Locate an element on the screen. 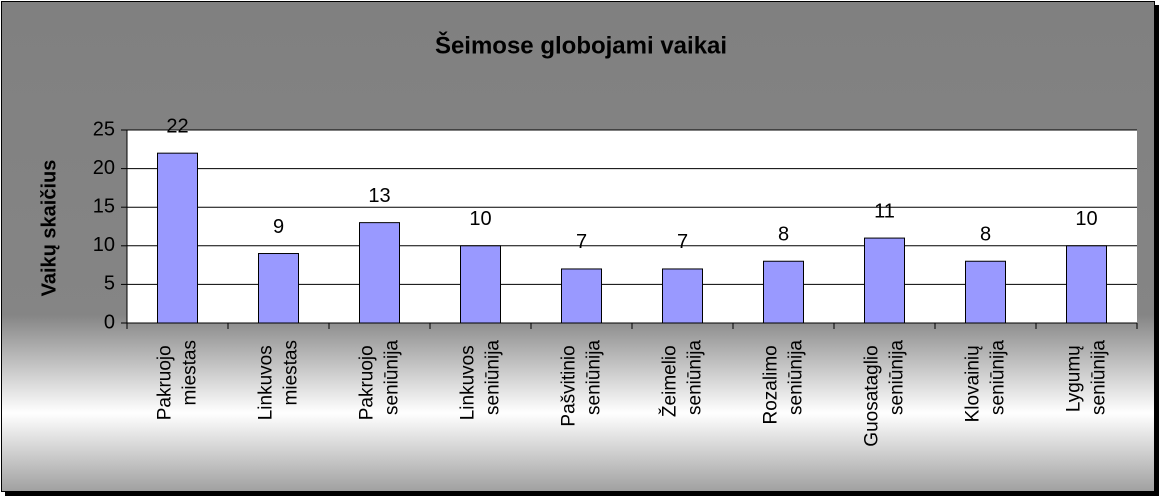 This screenshot has width=1162, height=499. chart-title: Šeimose globojami vaikai is located at coordinates (581, 45).